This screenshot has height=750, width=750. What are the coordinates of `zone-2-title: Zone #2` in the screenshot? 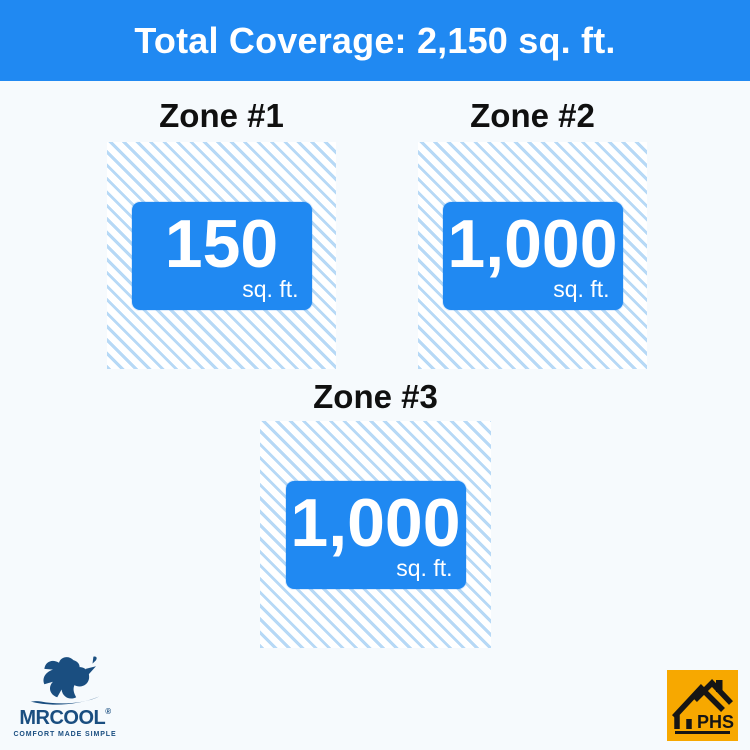 It's located at (532, 115).